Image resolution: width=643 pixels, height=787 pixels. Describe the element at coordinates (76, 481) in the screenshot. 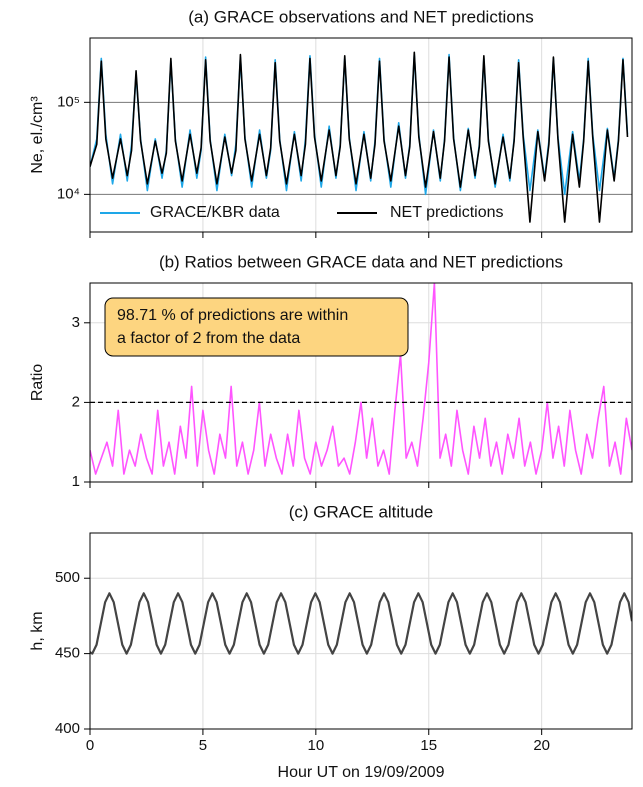

I see `y-tick-label: 1` at that location.